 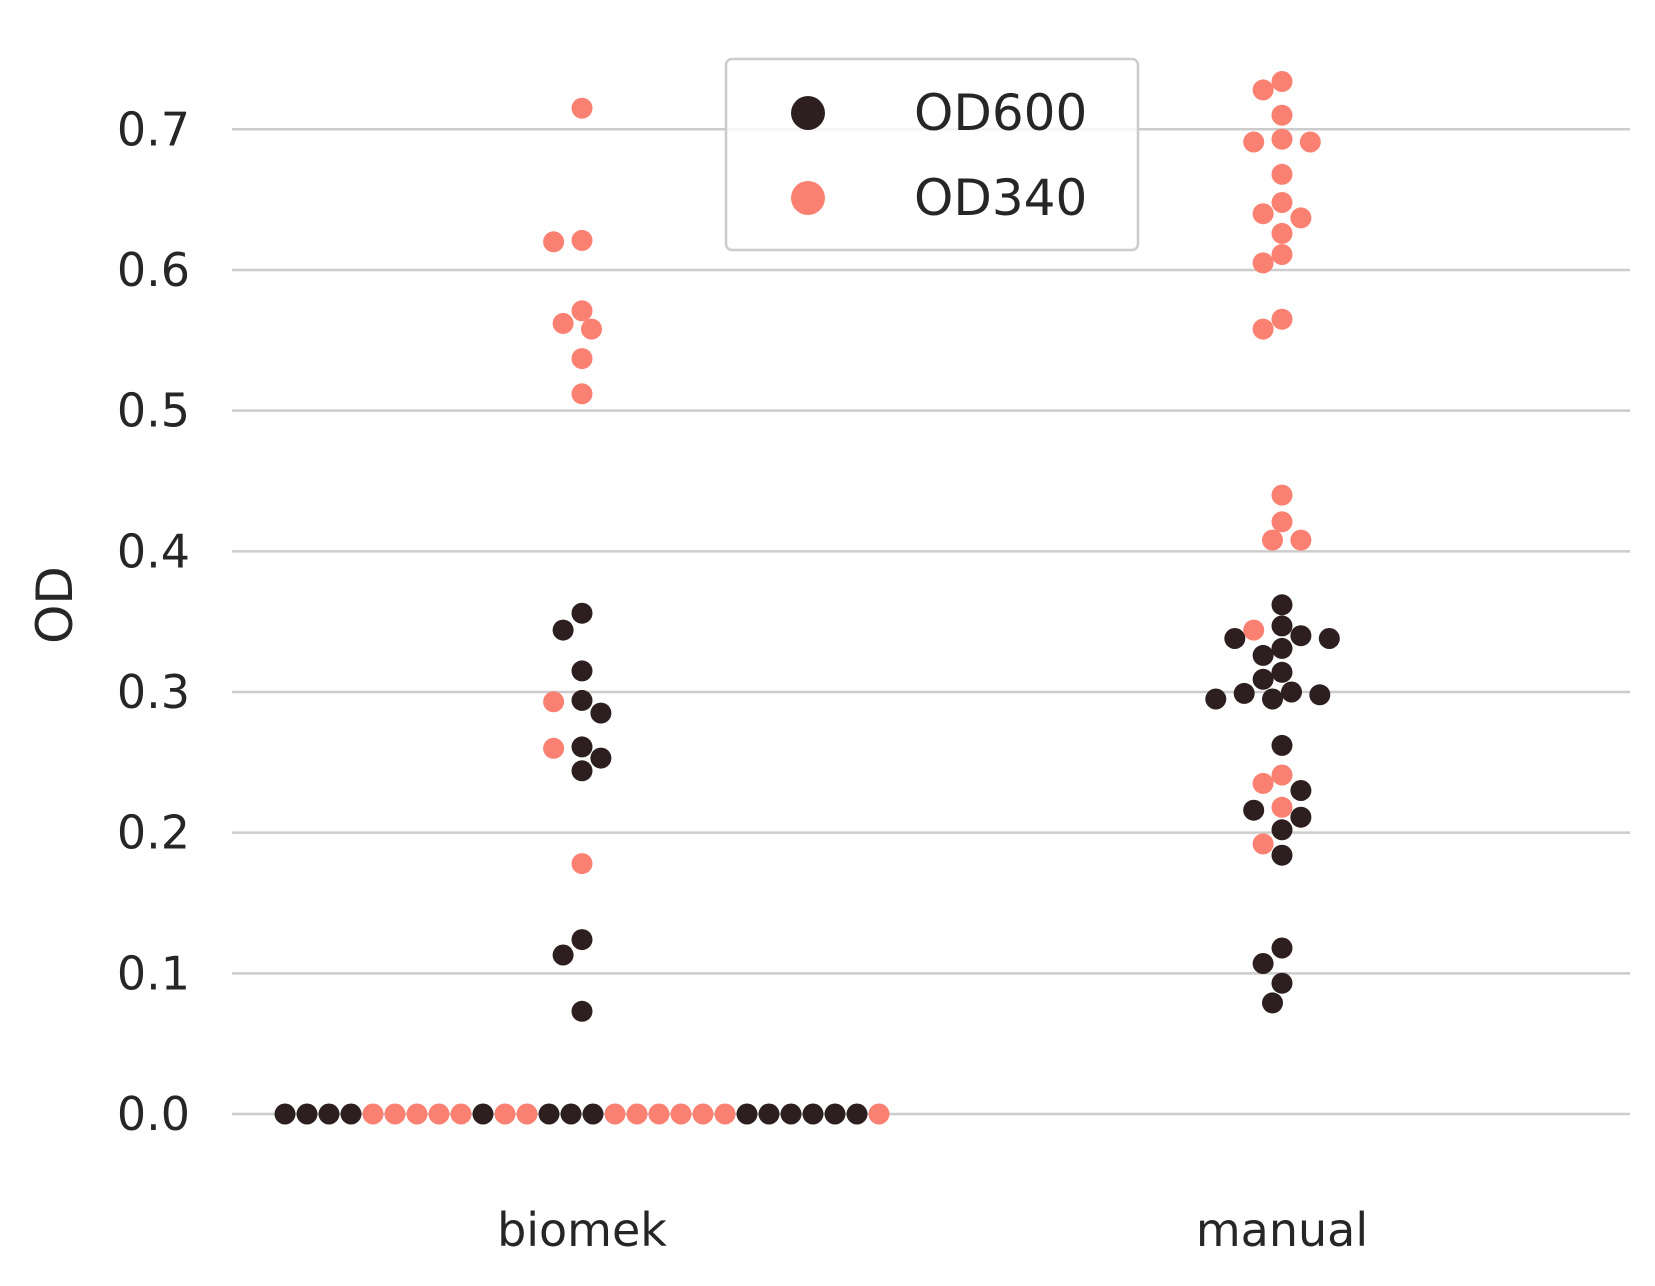 I want to click on y-tick-label: 0.4, so click(x=153, y=551).